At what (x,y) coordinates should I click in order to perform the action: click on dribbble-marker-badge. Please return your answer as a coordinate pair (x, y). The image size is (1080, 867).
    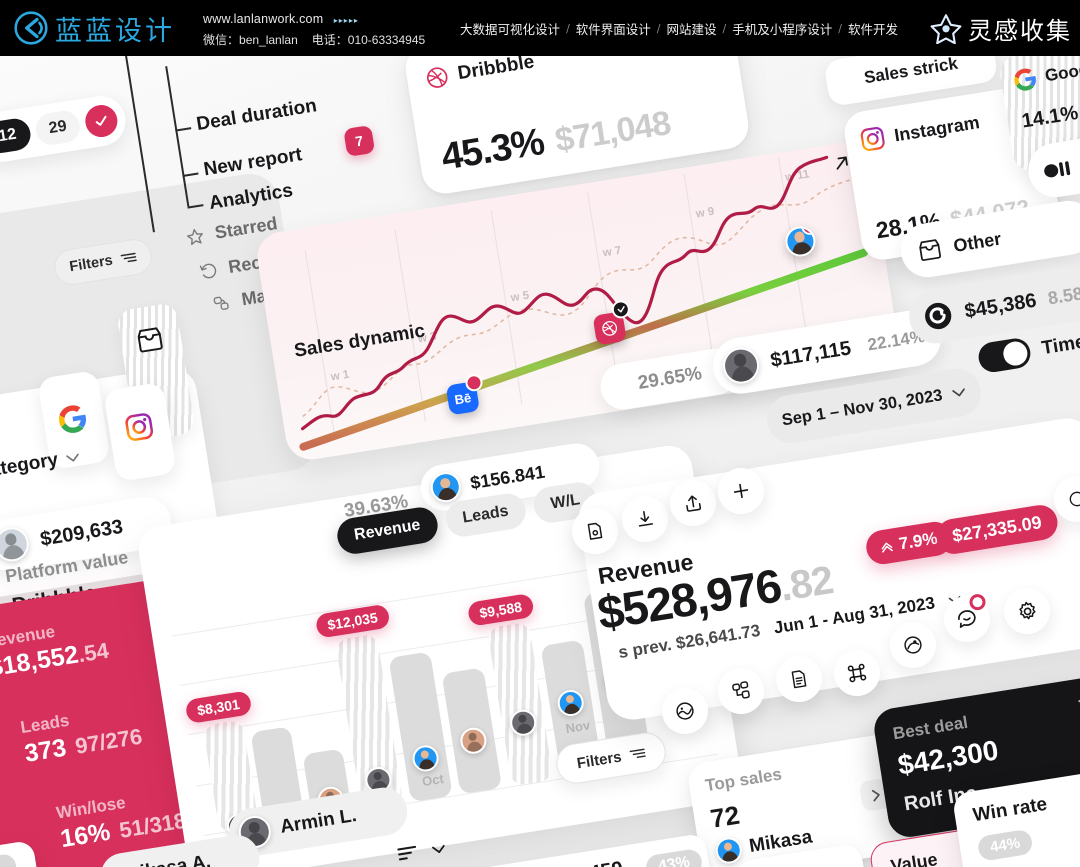
    Looking at the image, I should click on (621, 309).